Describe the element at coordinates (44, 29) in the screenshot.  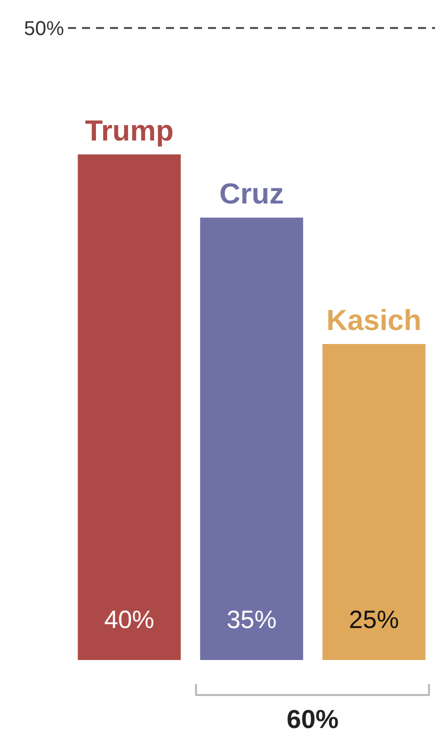
I see `ref-line-label: 50%` at that location.